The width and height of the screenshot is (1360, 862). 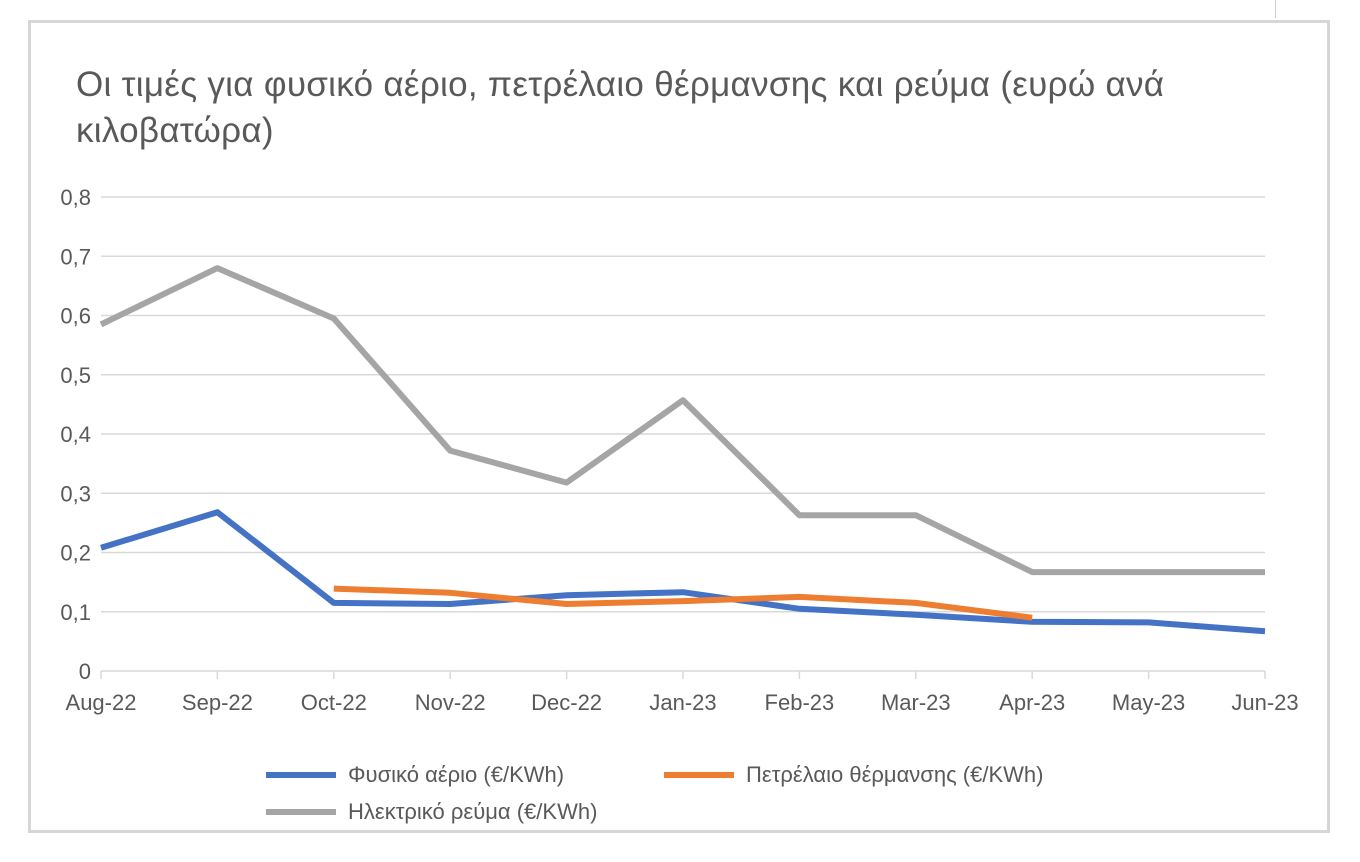 What do you see at coordinates (75, 197) in the screenshot?
I see `y-tick-label: 0,8` at bounding box center [75, 197].